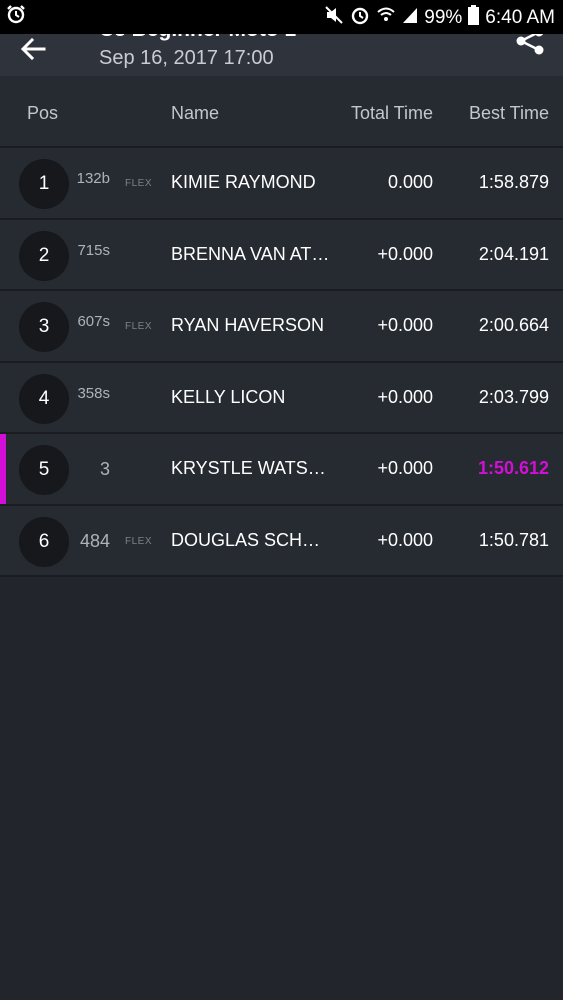 The image size is (563, 1000). I want to click on best-time: 2:04.191, so click(513, 253).